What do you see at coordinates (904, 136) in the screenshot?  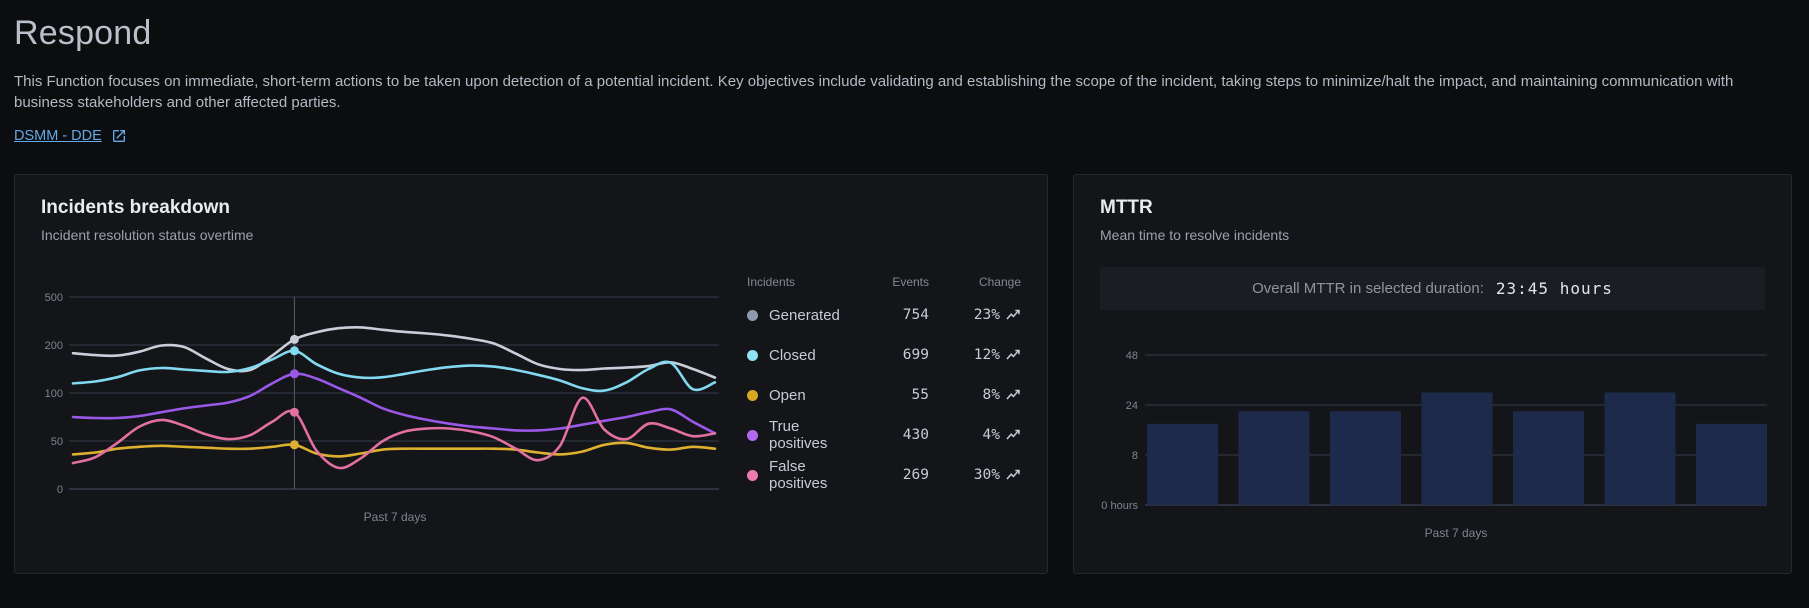 I see `dsmm-link-row: DSMM - DDE` at bounding box center [904, 136].